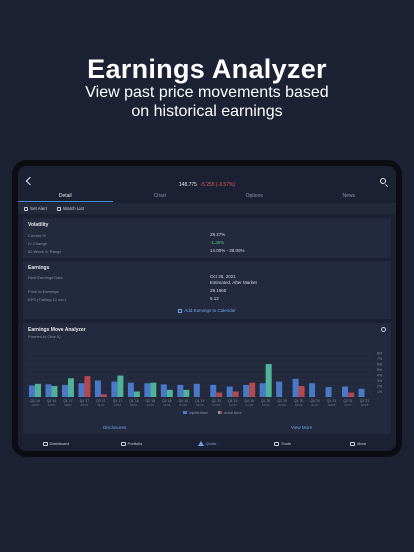  I want to click on watch-list-label: Watch List, so click(73, 208).